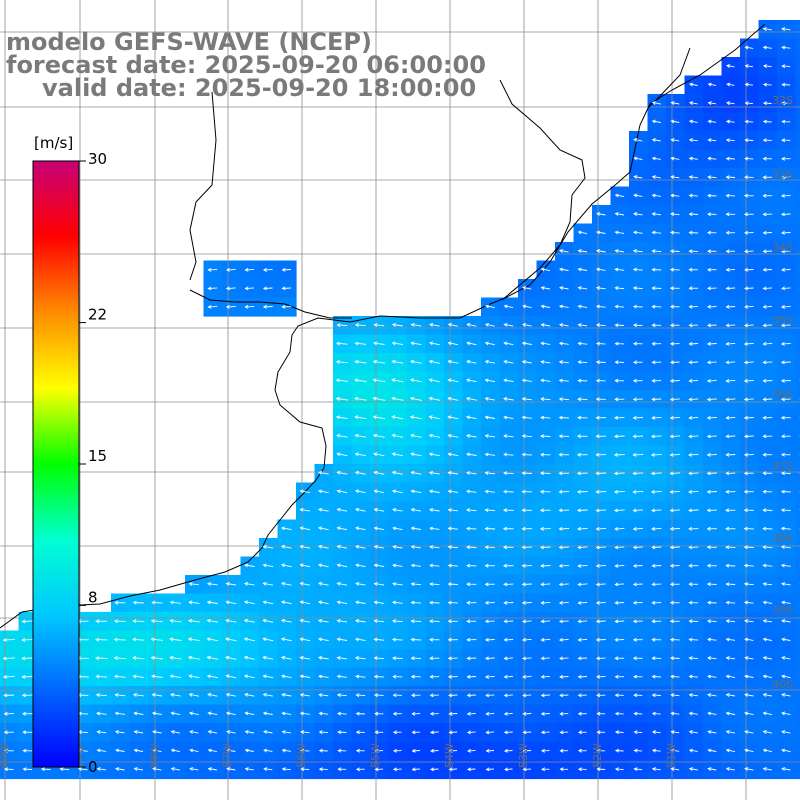 Image resolution: width=800 pixels, height=800 pixels. I want to click on colorbar-tick-label: 30, so click(97, 159).